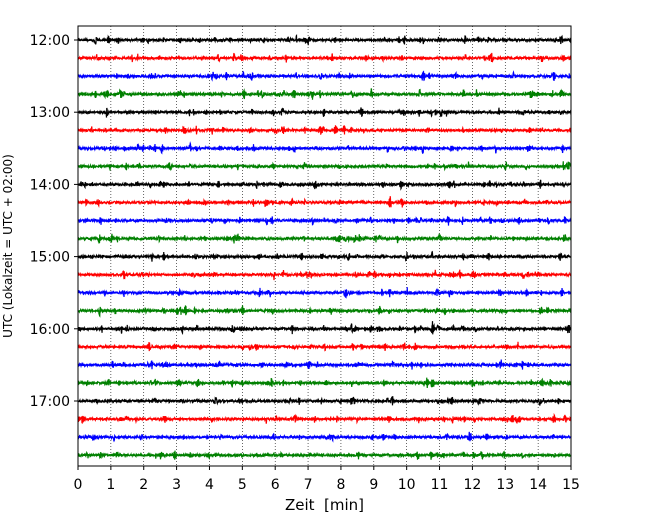  I want to click on x-tick-label: 7, so click(308, 485).